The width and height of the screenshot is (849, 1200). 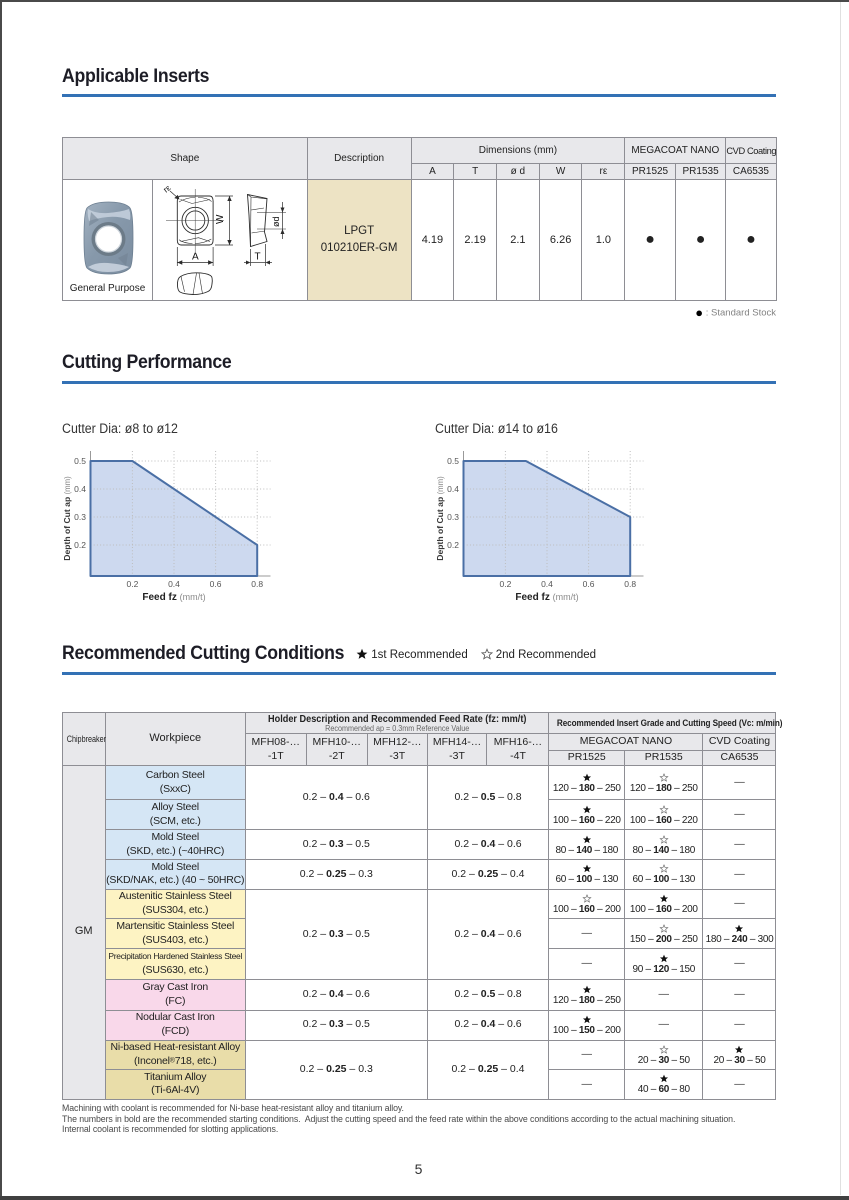 I want to click on svg-text: rε, so click(x=167, y=188).